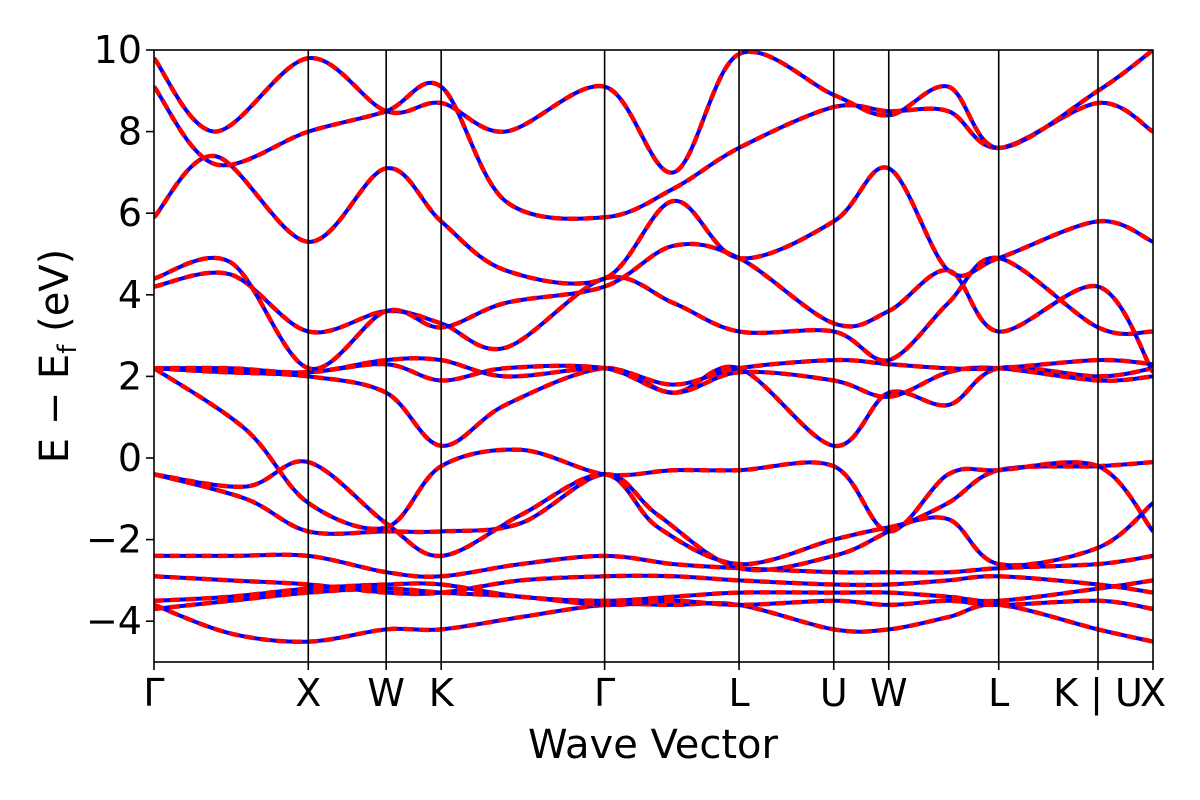 The height and width of the screenshot is (800, 1200). What do you see at coordinates (130, 295) in the screenshot?
I see `y-tick-label: 4` at bounding box center [130, 295].